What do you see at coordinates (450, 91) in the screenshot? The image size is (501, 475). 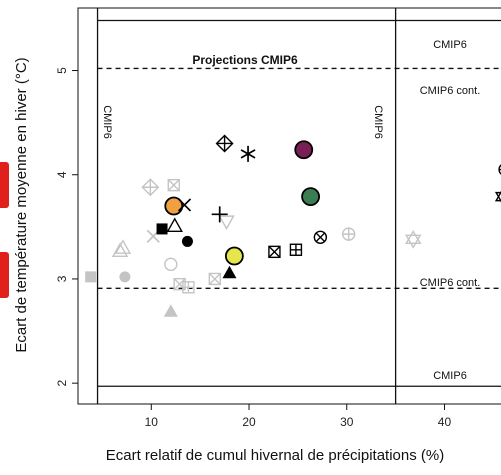 I see `cmip6-cont-top-label: CMIP6 cont.` at bounding box center [450, 91].